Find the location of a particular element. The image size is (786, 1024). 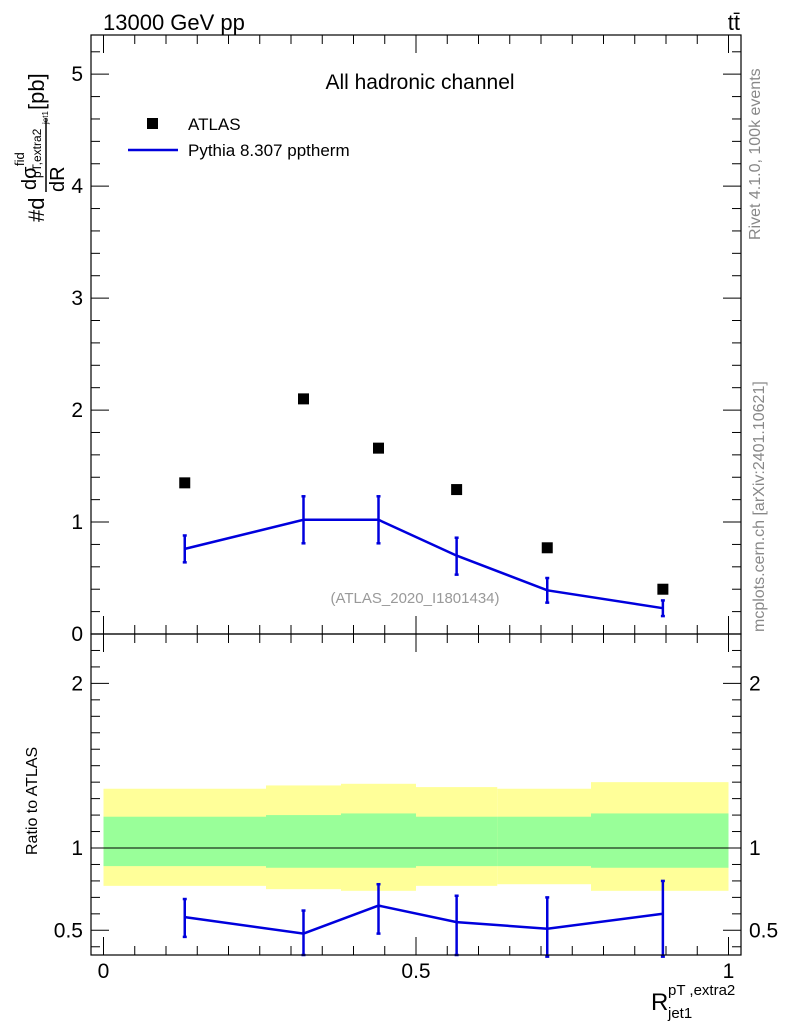

ratio-x-tick-label: 0.5 is located at coordinates (415, 971).